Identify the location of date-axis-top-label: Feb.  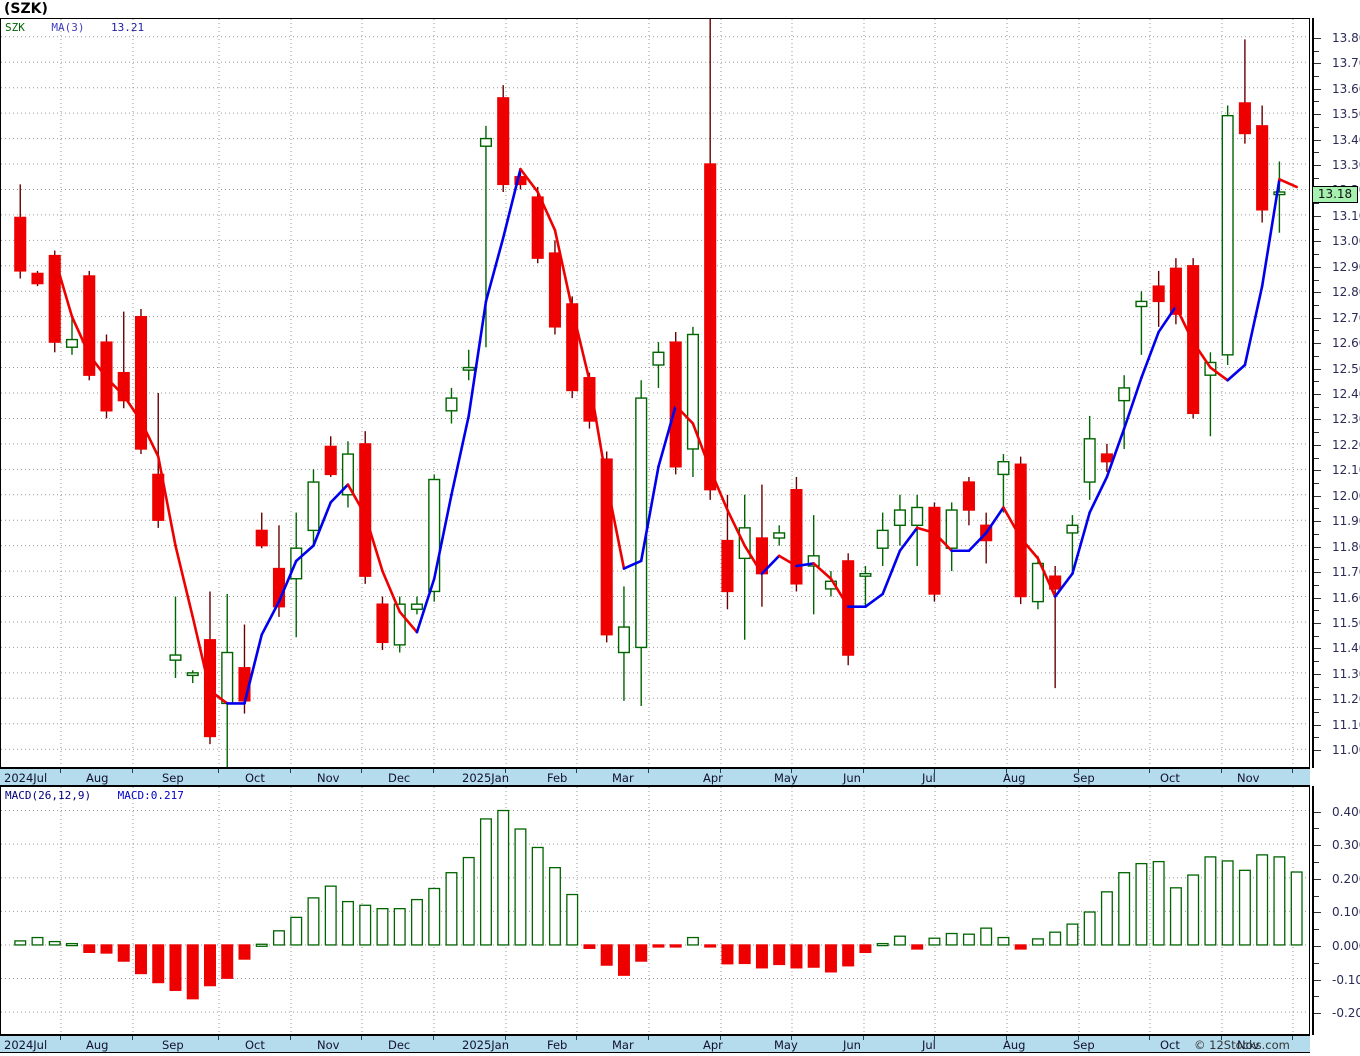
(557, 778).